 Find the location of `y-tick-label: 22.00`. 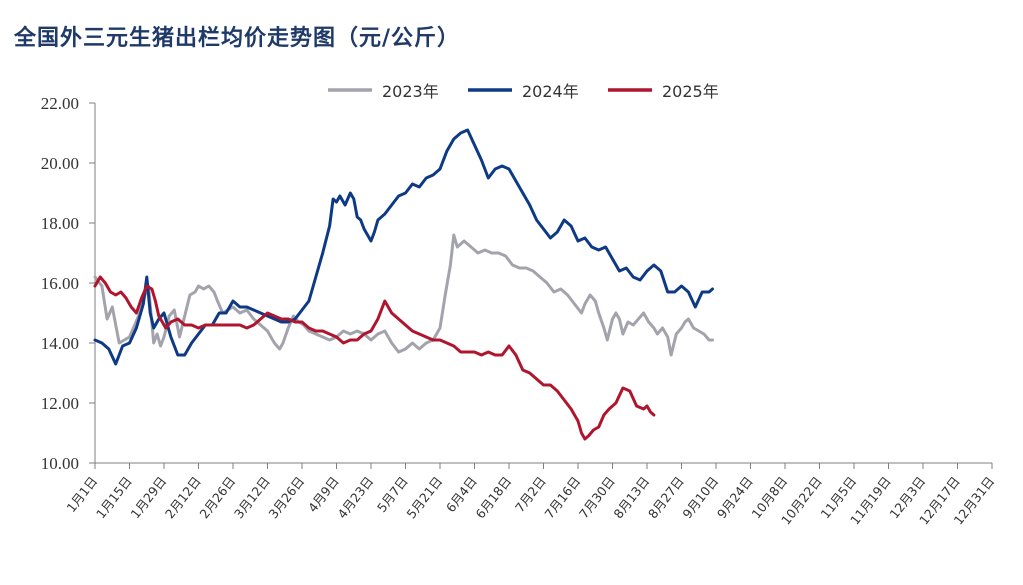

y-tick-label: 22.00 is located at coordinates (60, 103).